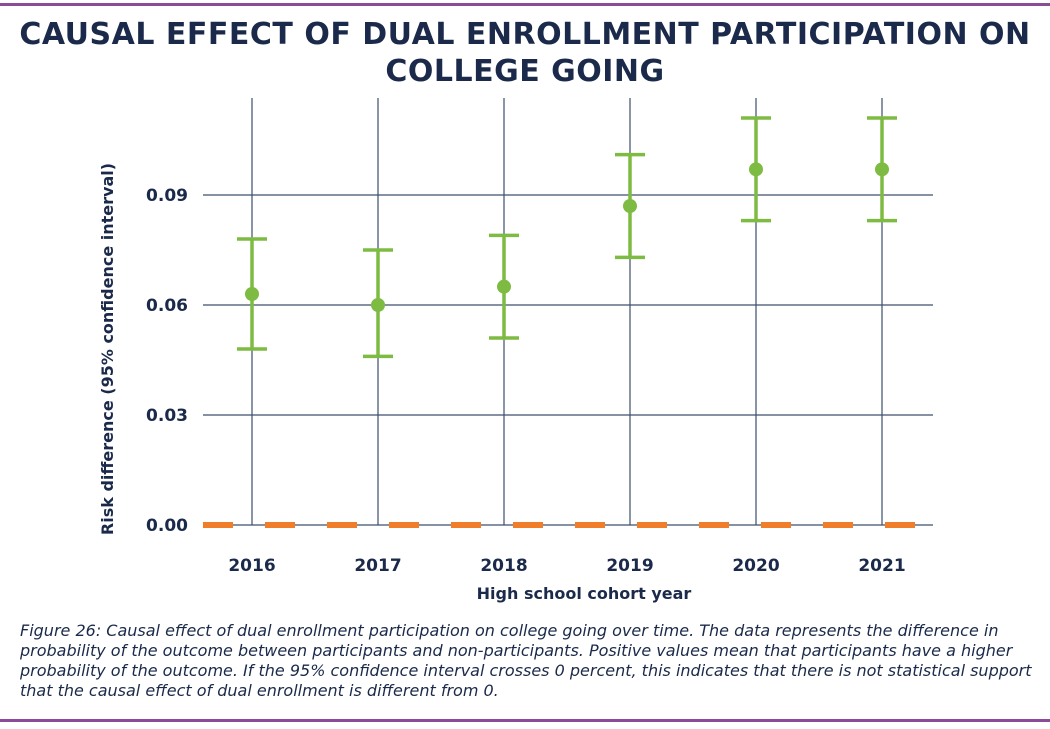 The height and width of the screenshot is (729, 1050). Describe the element at coordinates (584, 593) in the screenshot. I see `x-axis-label: High school cohort year` at that location.